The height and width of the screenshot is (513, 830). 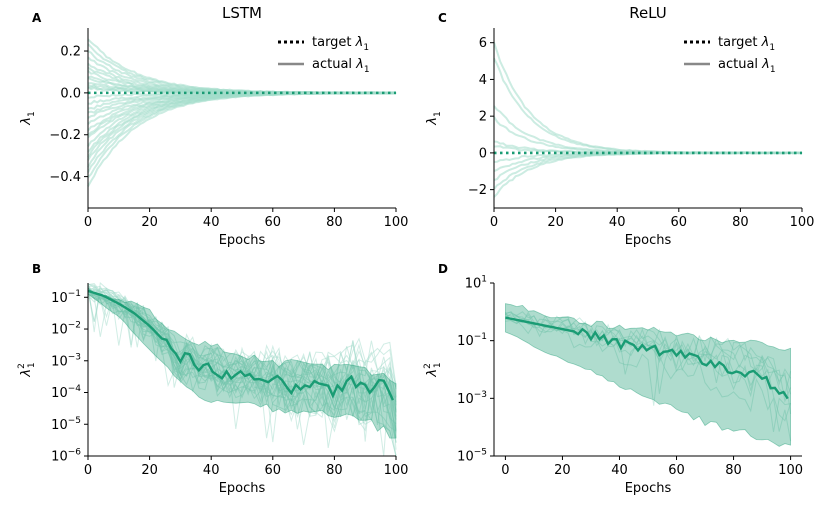 What do you see at coordinates (37, 18) in the screenshot?
I see `panel-letter: A` at bounding box center [37, 18].